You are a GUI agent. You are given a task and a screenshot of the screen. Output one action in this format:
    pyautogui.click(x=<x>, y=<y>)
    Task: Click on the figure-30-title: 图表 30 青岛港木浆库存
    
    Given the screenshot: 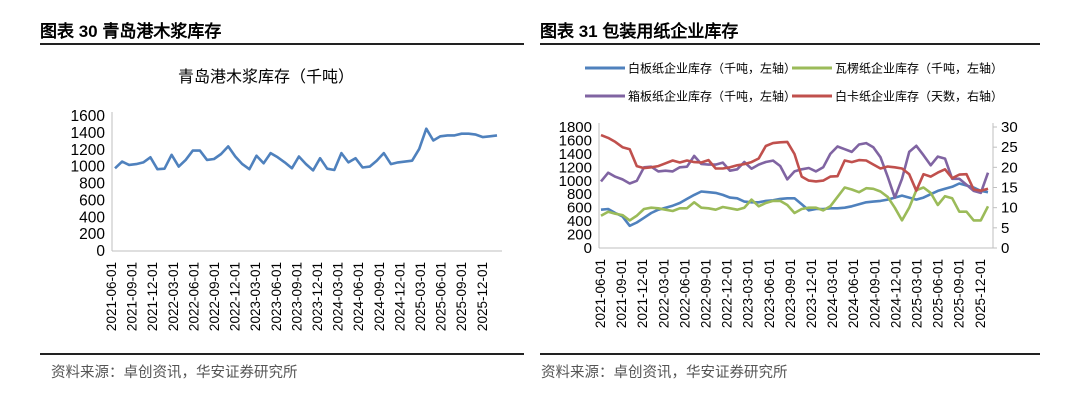 What is the action you would take?
    pyautogui.click(x=131, y=31)
    